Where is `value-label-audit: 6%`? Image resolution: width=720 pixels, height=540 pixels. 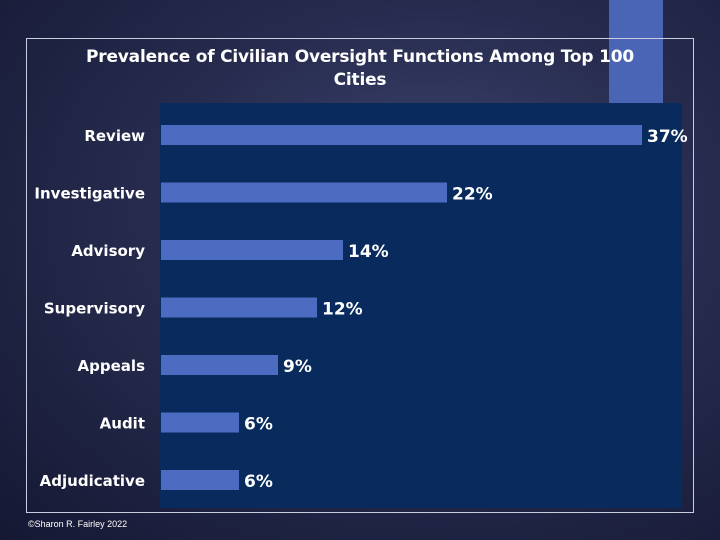 value-label-audit: 6% is located at coordinates (258, 425).